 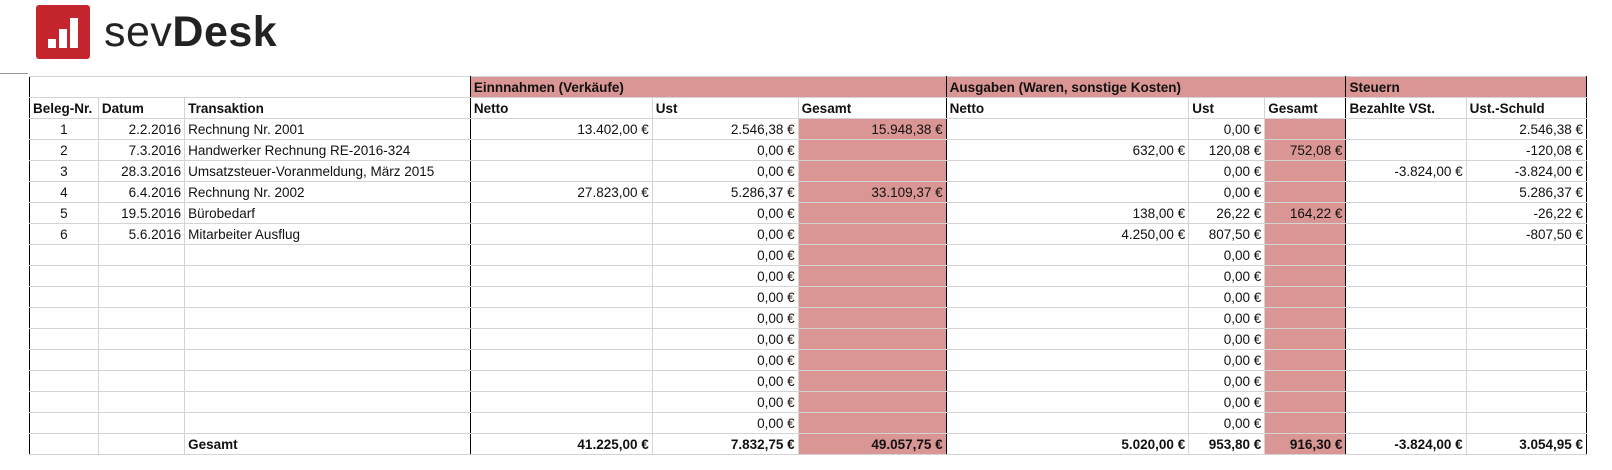 I want to click on cell-expense-netto: 4.250,00 €, so click(x=1067, y=234).